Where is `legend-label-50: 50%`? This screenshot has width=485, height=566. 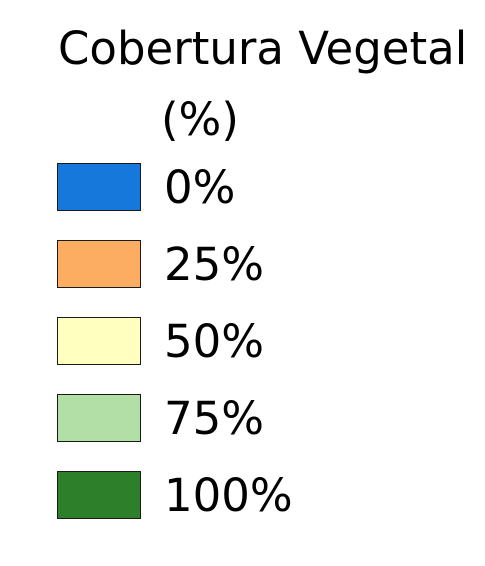
legend-label-50: 50% is located at coordinates (214, 341).